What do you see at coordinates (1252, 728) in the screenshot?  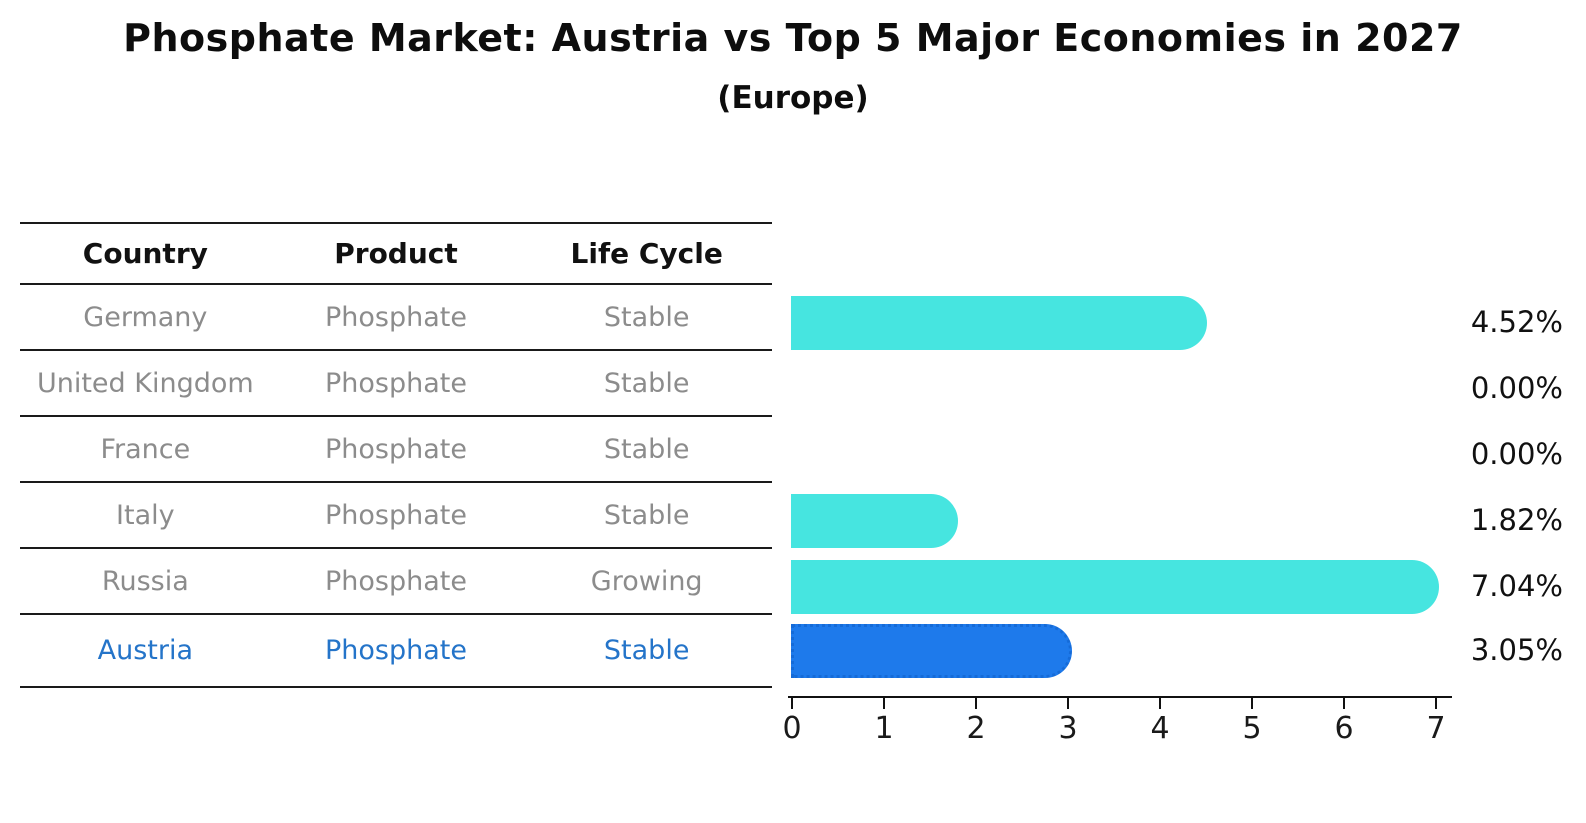 I see `x-axis-tick-label-5: 5` at bounding box center [1252, 728].